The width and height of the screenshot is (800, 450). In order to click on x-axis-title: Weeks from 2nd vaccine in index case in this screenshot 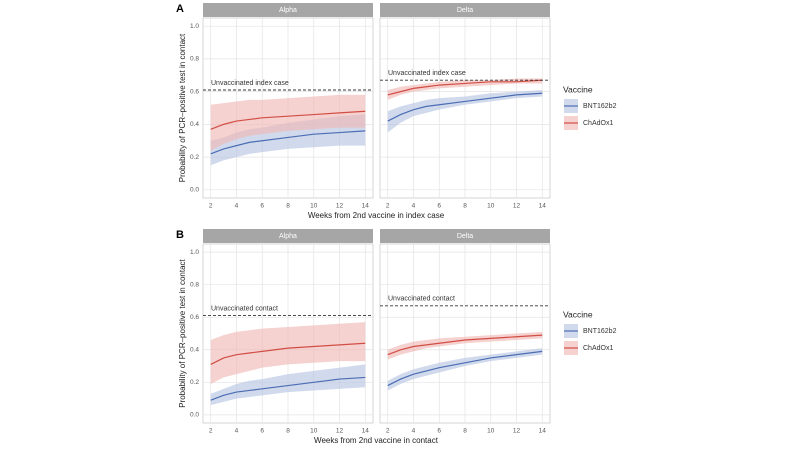, I will do `click(376, 215)`.